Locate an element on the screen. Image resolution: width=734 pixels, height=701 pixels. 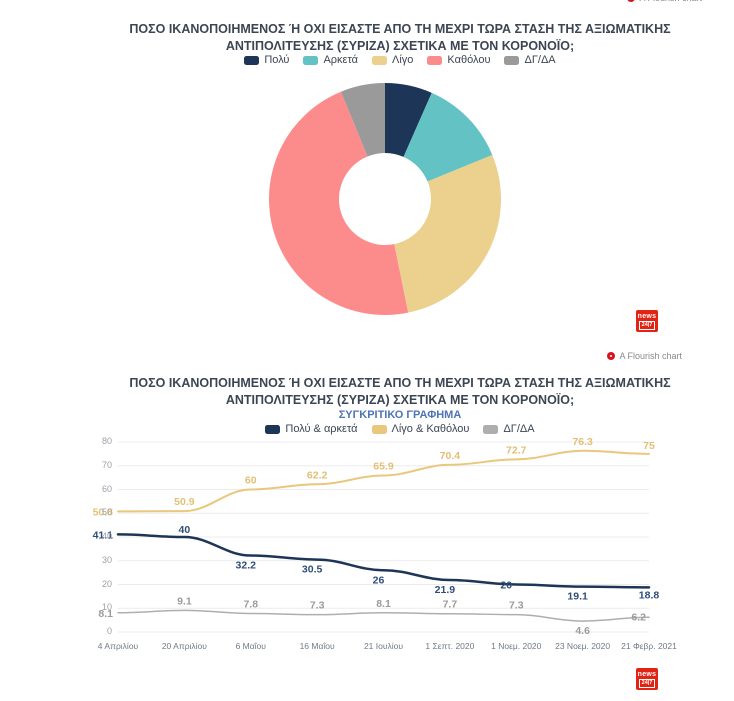
donut-legend: Πολύ Αρκετά Λίγο Καθόλου ΔΓ/ΔΑ is located at coordinates (400, 60).